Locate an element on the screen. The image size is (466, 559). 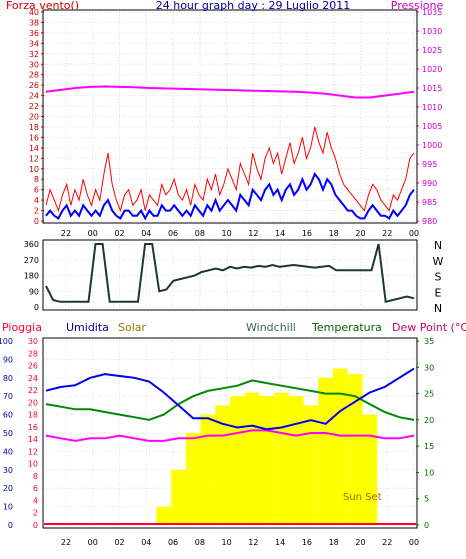
direction-tick-label: 0 is located at coordinates (36, 307).